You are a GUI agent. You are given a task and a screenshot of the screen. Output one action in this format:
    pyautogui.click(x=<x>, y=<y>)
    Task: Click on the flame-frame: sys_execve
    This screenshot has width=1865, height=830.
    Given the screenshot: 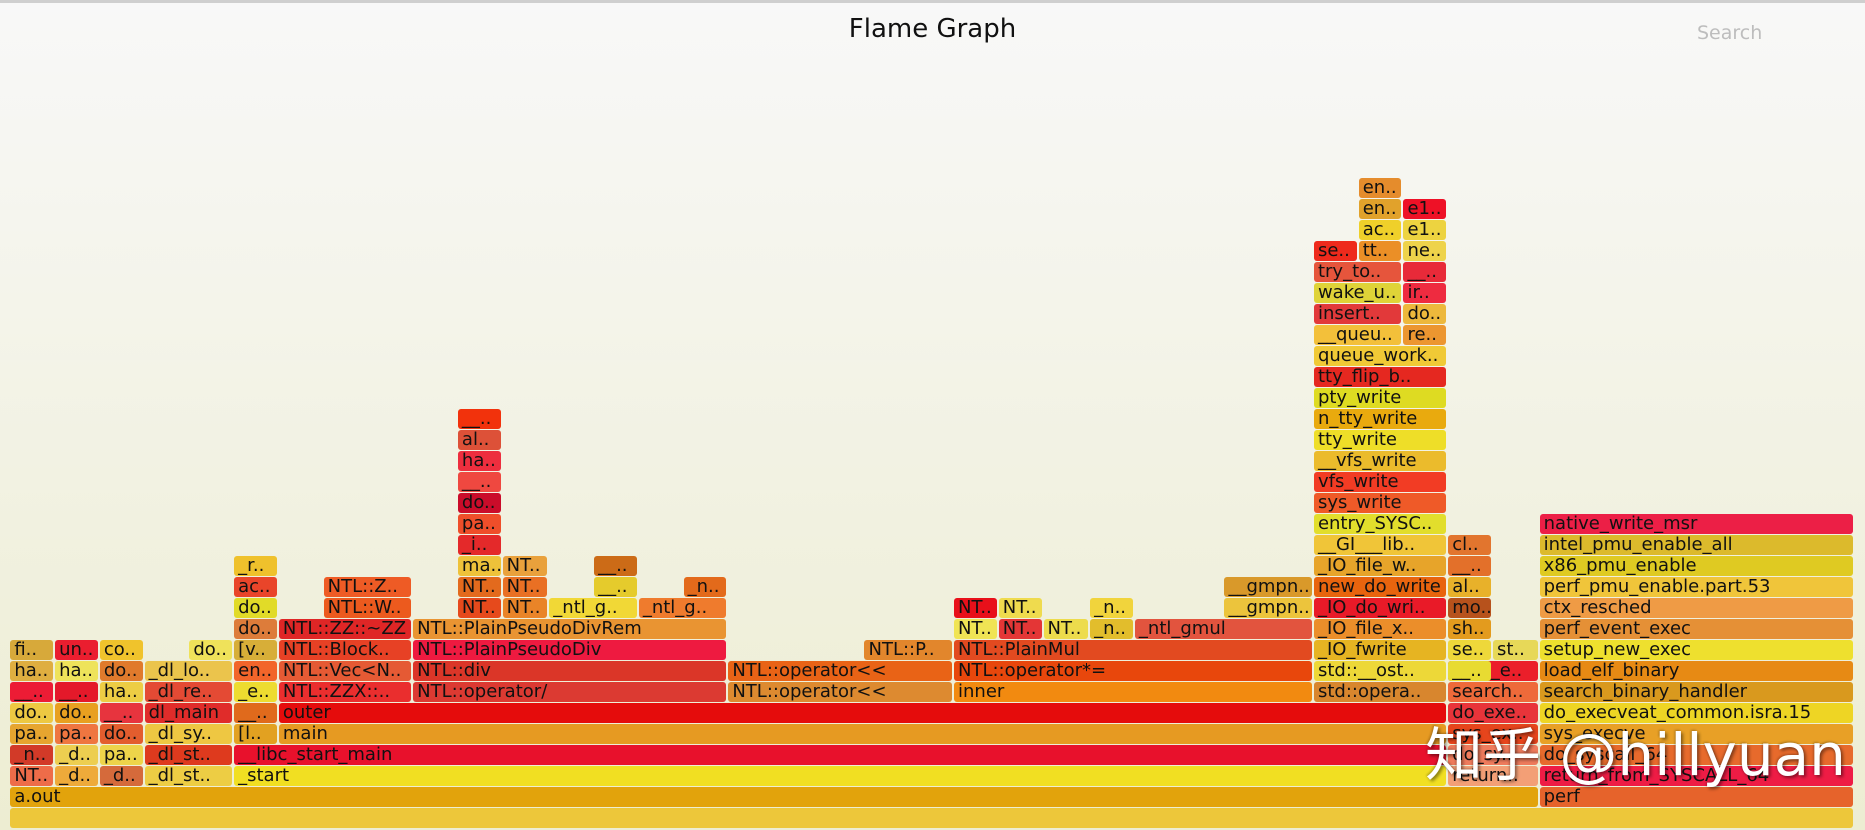 What is the action you would take?
    pyautogui.click(x=1696, y=734)
    